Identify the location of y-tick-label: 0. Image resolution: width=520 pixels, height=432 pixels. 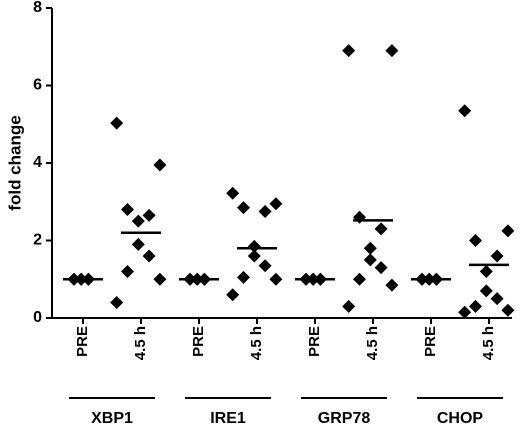
(37, 317).